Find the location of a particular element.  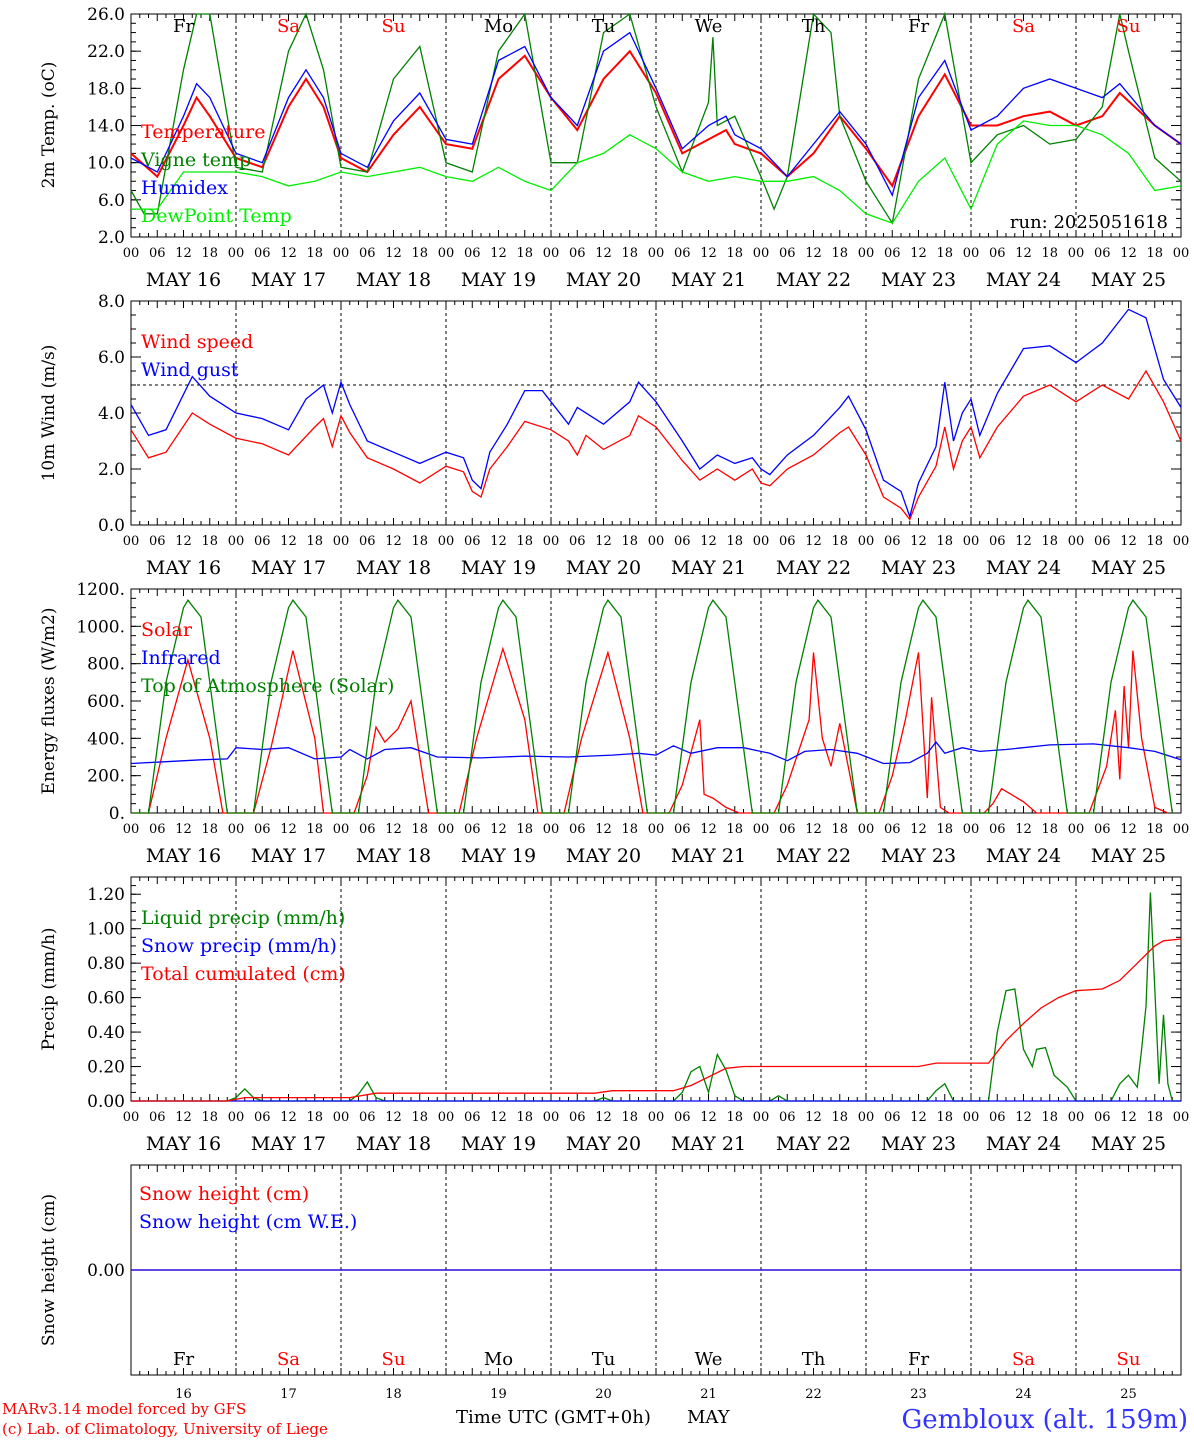

y-axis-label: Snow height (cm) is located at coordinates (49, 1270).